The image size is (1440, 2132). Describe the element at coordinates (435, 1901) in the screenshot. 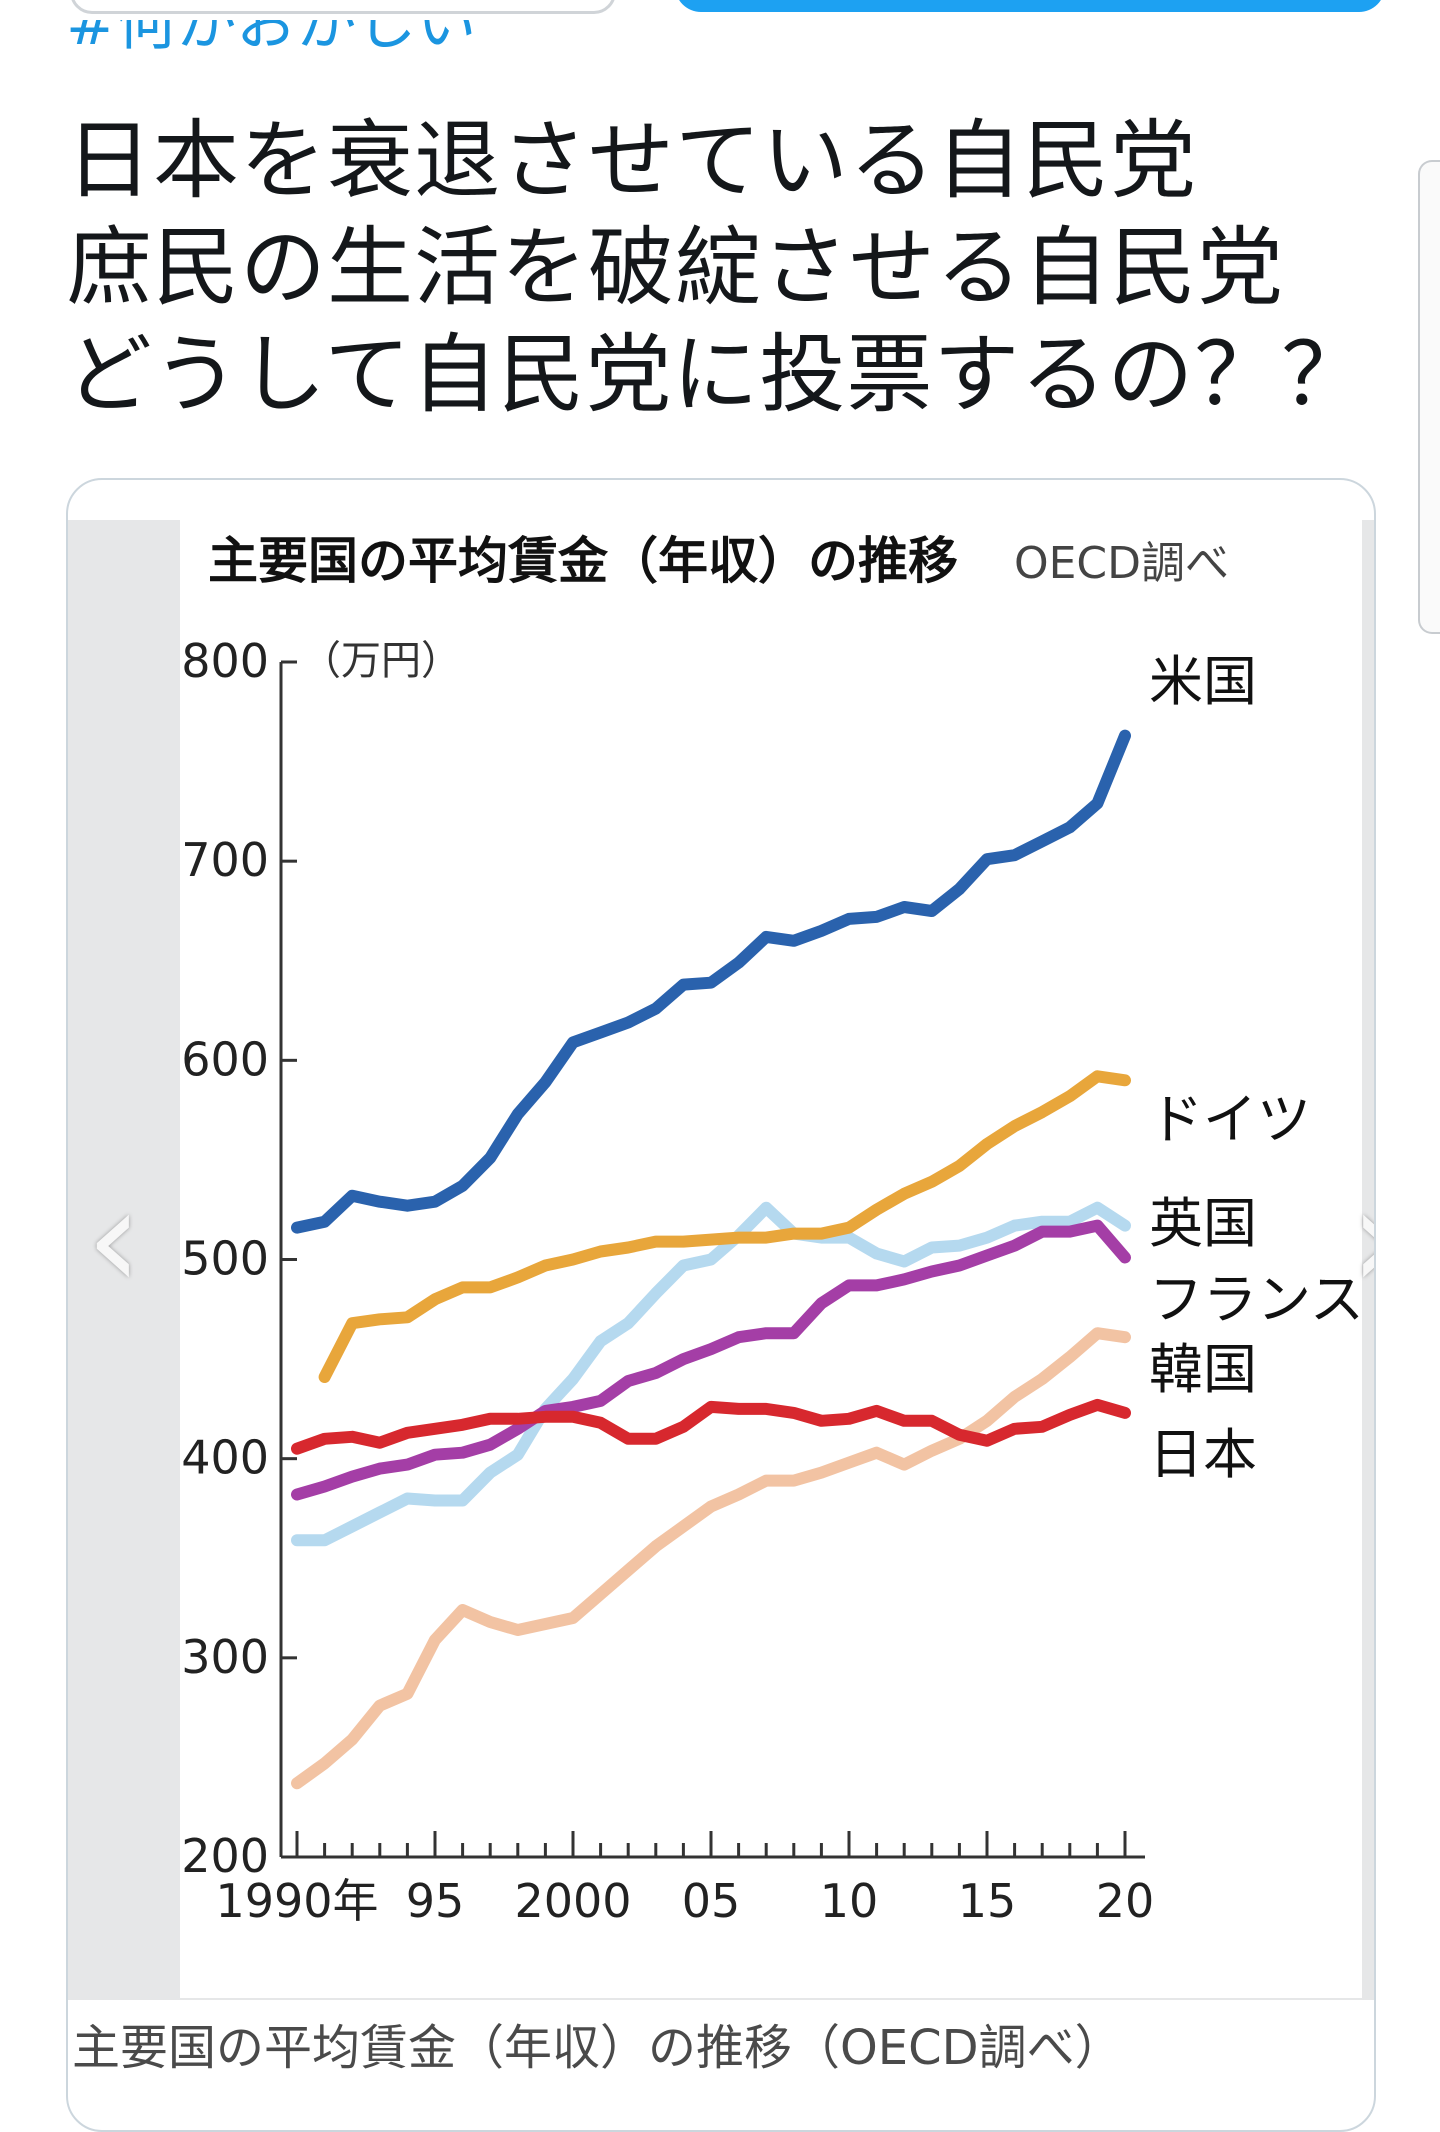

I see `x-tick-label: 95` at that location.